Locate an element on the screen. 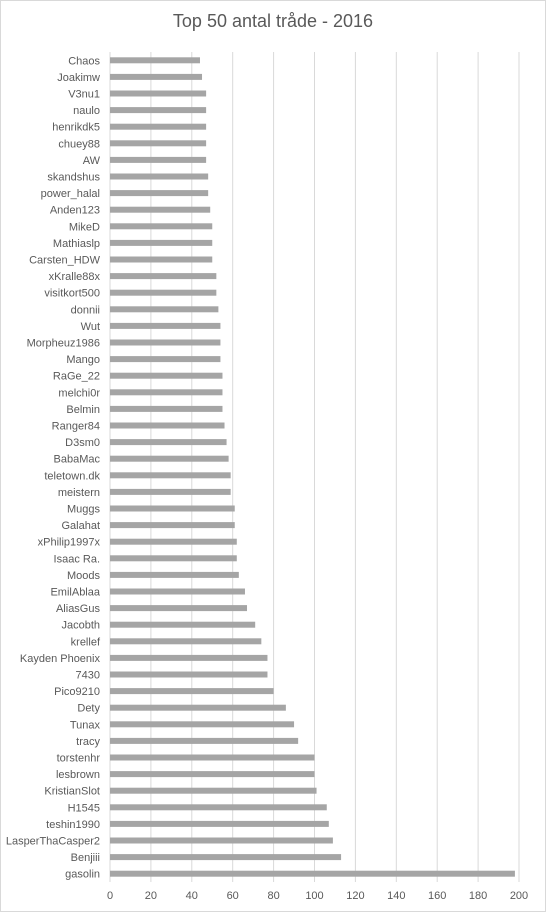  category-label: Mathiaslp is located at coordinates (76, 244).